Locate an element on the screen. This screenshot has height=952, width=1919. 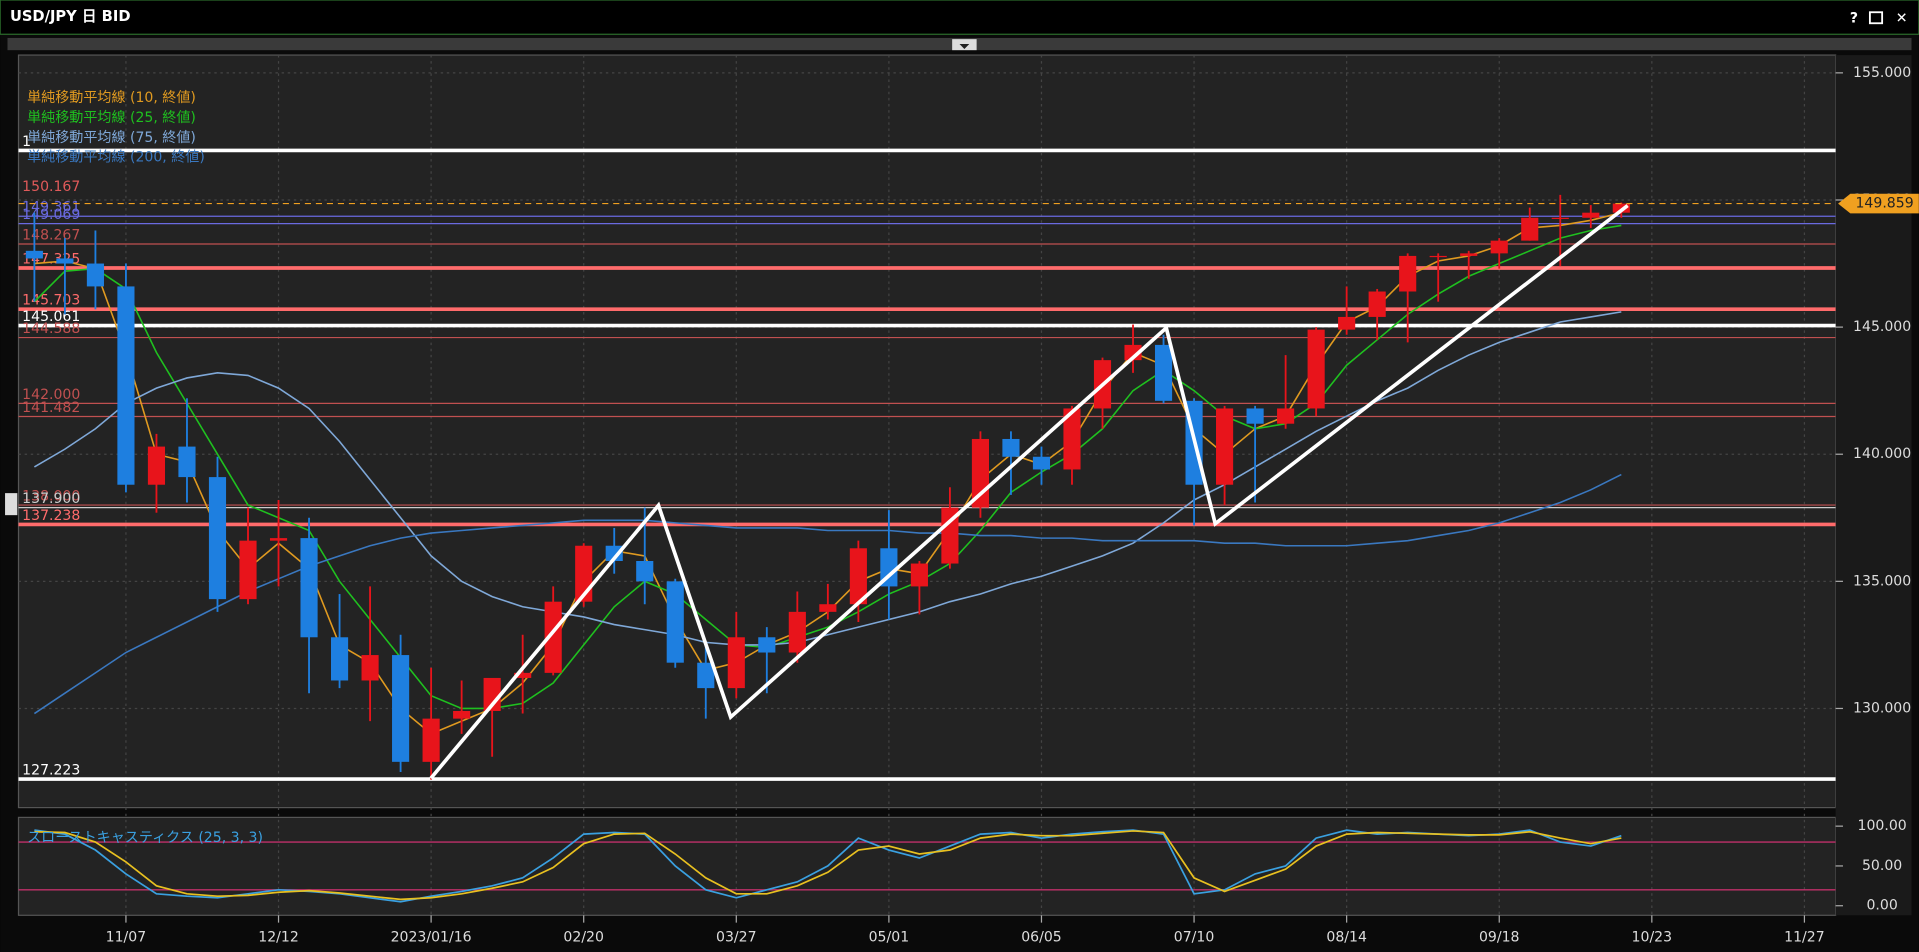
level-label: 150.167 is located at coordinates (51, 187).